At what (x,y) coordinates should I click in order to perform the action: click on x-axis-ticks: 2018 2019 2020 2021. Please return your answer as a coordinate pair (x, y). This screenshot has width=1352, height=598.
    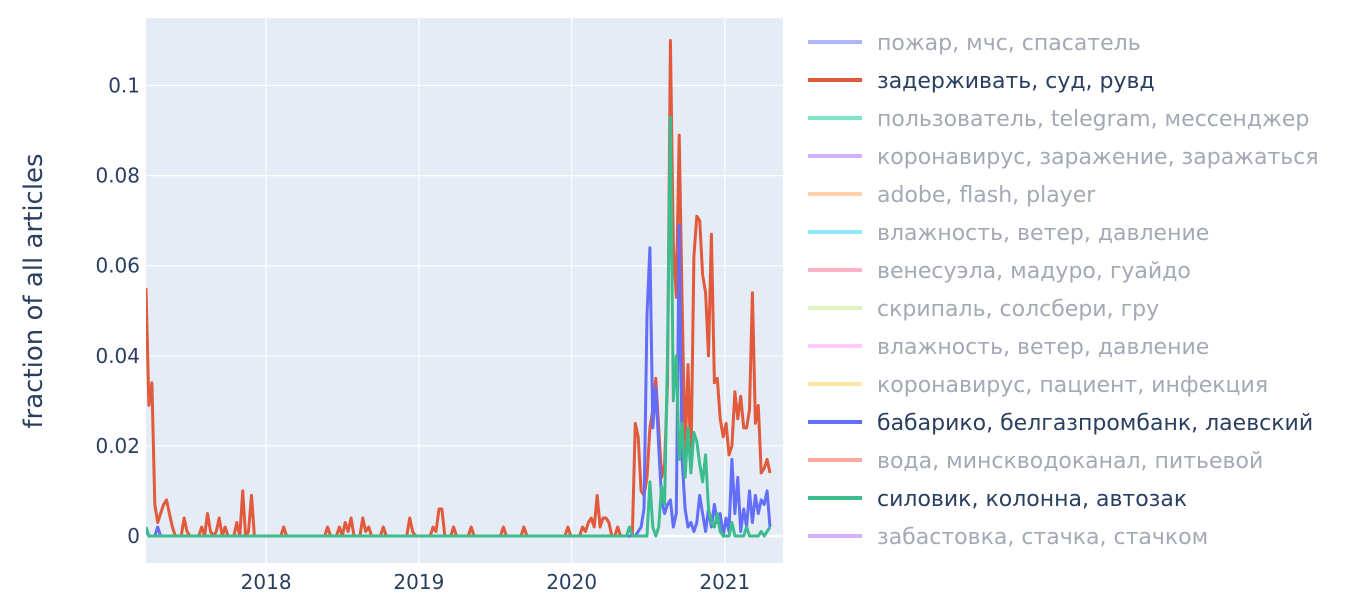
    Looking at the image, I should click on (496, 582).